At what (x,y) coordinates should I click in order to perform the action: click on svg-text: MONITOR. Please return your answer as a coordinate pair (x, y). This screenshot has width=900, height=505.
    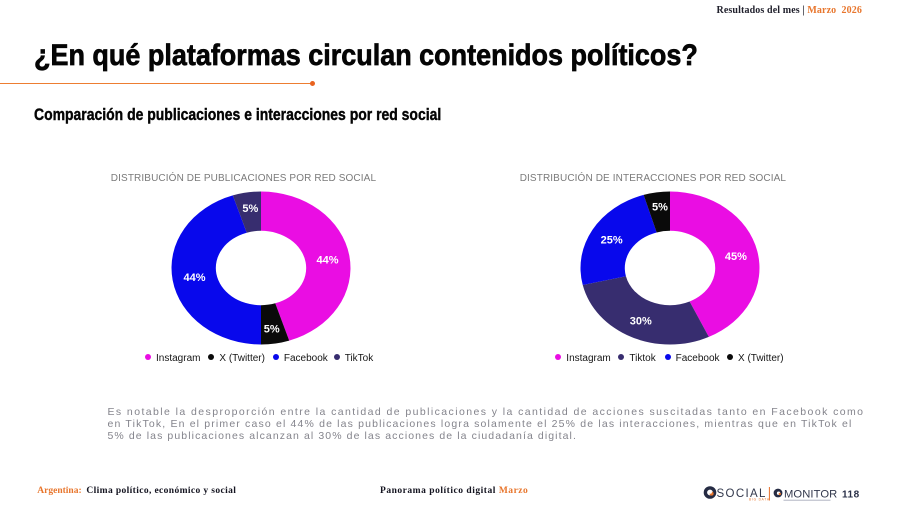
    Looking at the image, I should click on (810, 494).